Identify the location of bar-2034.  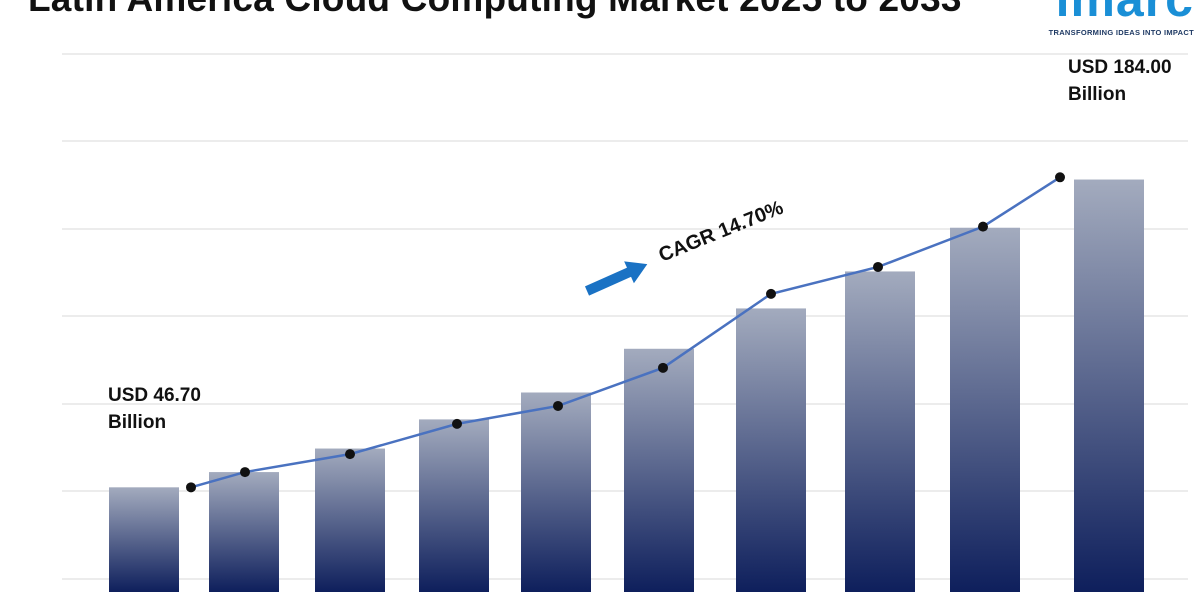
(1109, 386).